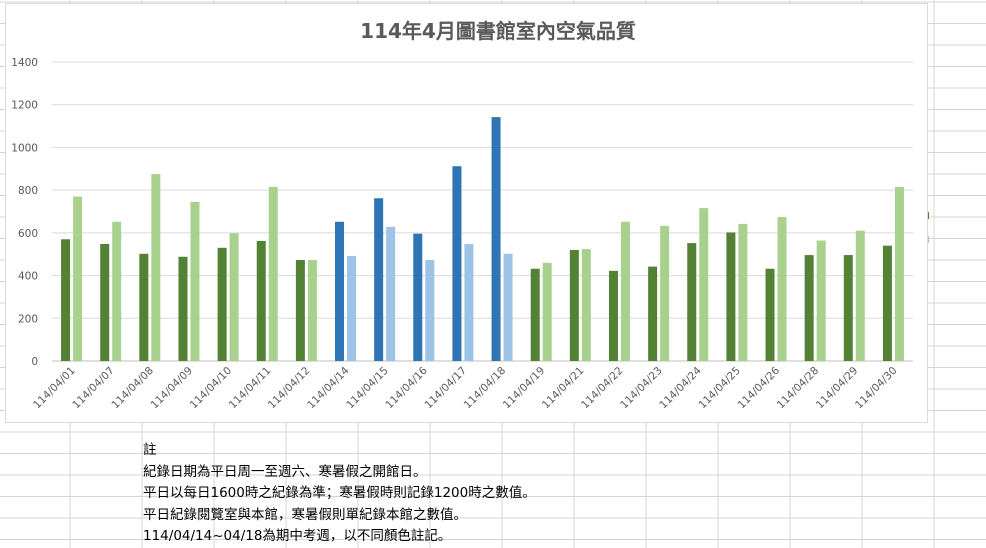 Image resolution: width=986 pixels, height=548 pixels. What do you see at coordinates (28, 234) in the screenshot?
I see `y-tick-label: 600` at bounding box center [28, 234].